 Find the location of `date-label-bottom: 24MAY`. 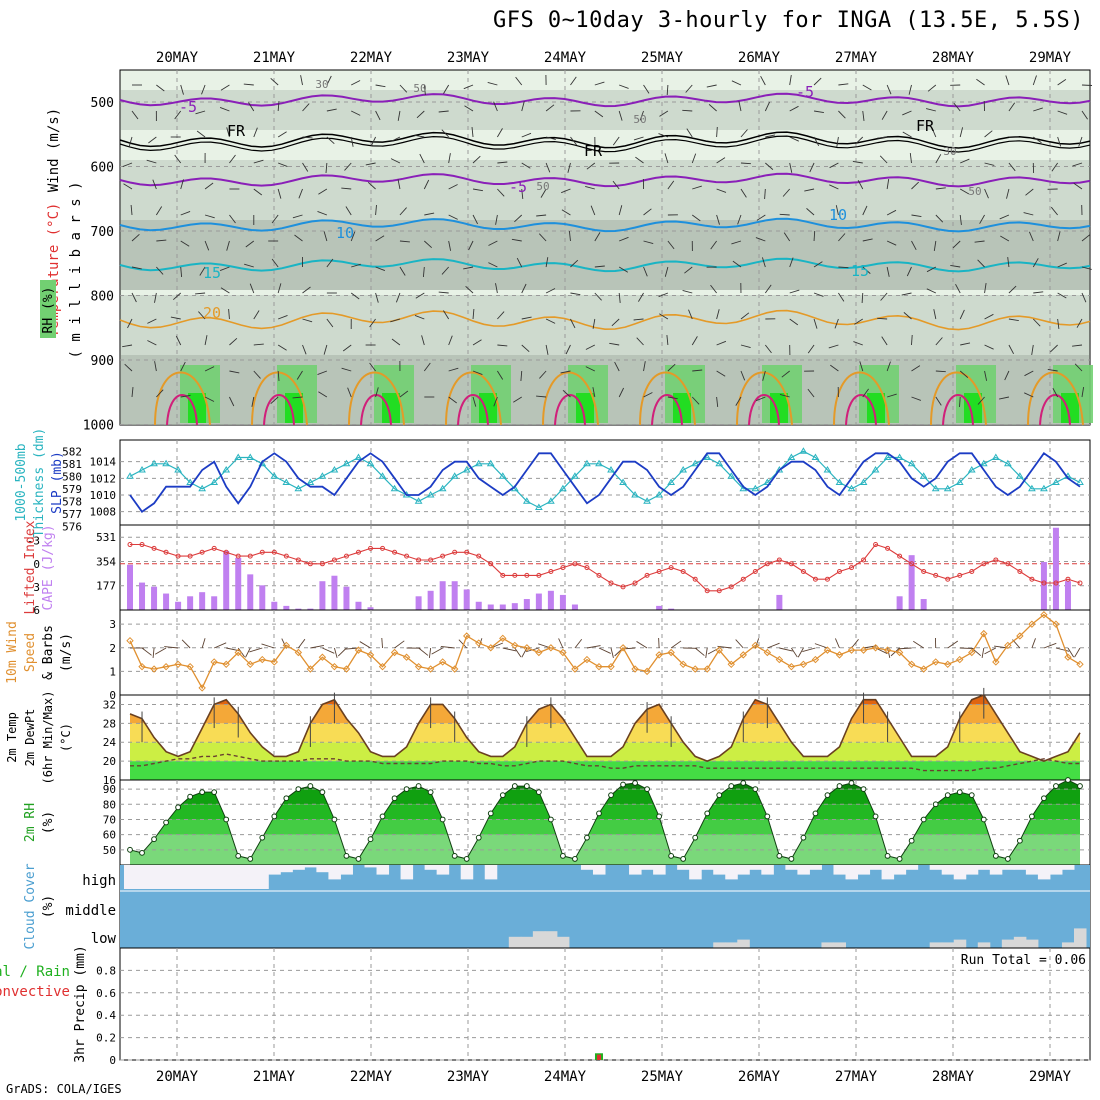

date-label-bottom: 24MAY is located at coordinates (565, 1077).